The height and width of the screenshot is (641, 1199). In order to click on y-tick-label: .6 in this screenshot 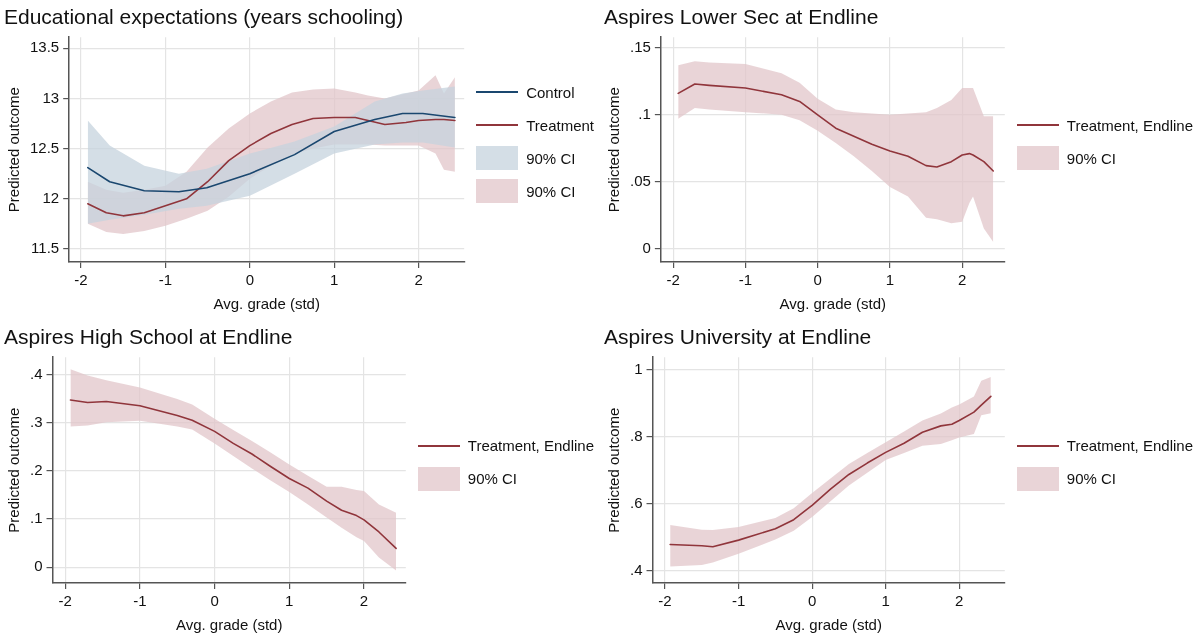, I will do `click(636, 503)`.